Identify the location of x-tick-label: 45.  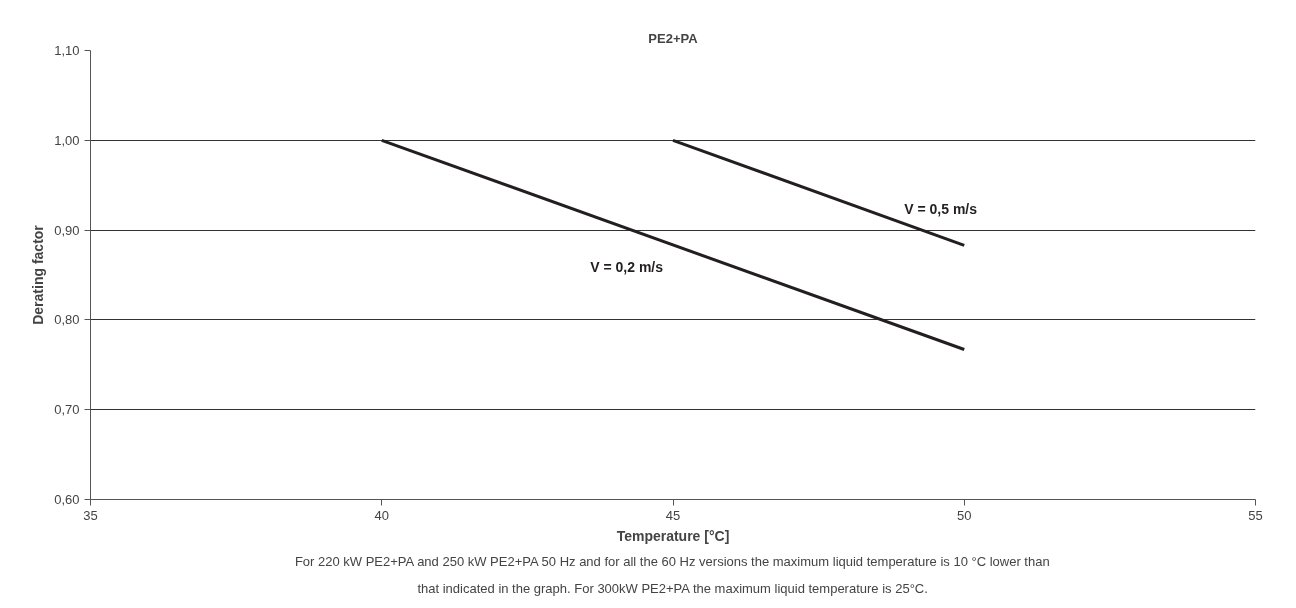
(673, 515).